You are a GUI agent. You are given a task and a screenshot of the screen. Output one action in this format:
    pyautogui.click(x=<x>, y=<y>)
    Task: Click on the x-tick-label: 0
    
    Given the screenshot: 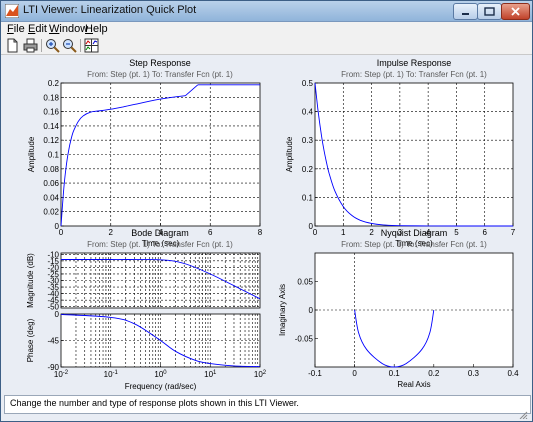 What is the action you would take?
    pyautogui.click(x=354, y=373)
    